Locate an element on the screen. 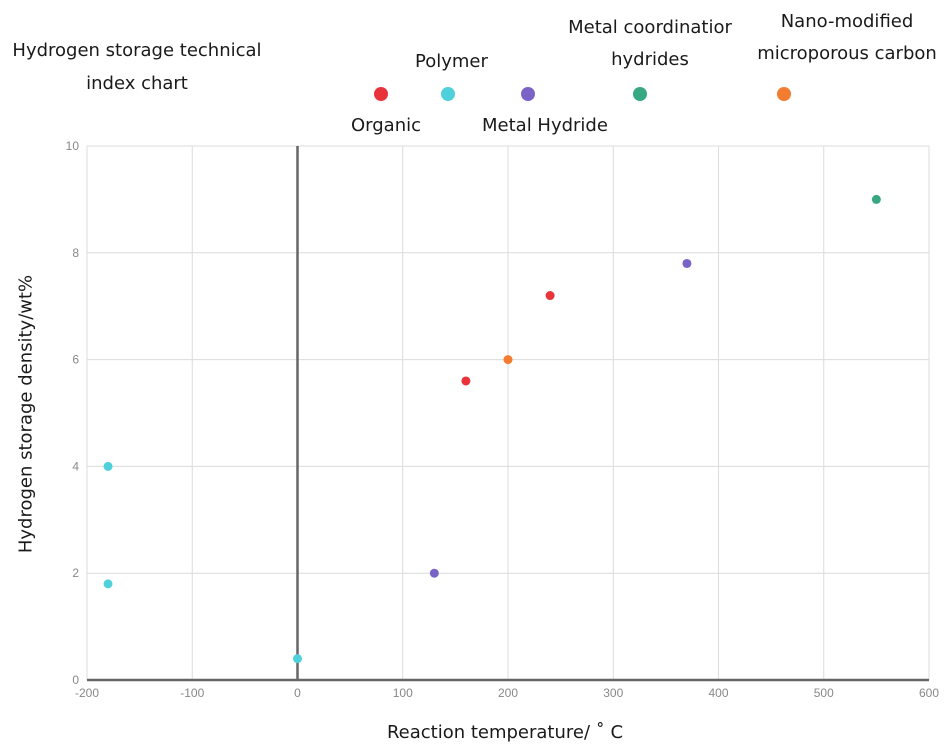  legend-marker-metal-coordination-hydrides is located at coordinates (640, 94).